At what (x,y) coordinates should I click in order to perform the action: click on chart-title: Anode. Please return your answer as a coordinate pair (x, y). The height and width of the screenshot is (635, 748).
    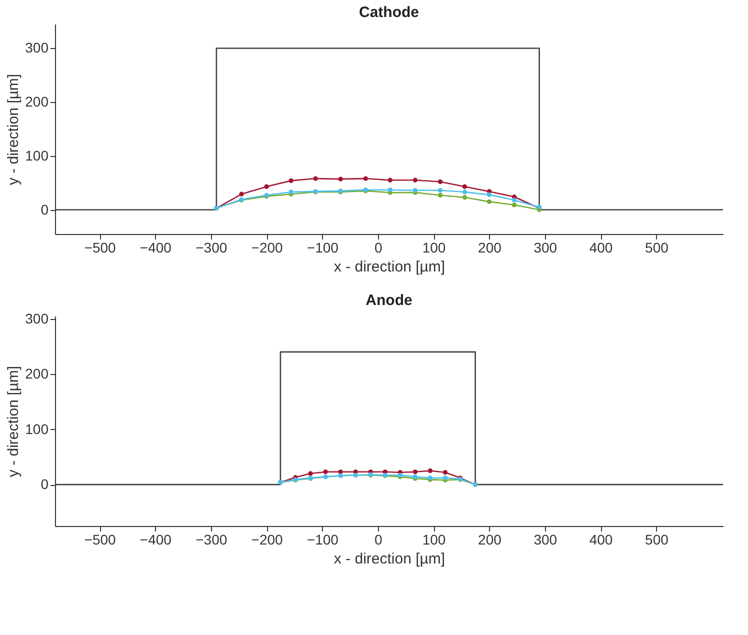
    Looking at the image, I should click on (389, 300).